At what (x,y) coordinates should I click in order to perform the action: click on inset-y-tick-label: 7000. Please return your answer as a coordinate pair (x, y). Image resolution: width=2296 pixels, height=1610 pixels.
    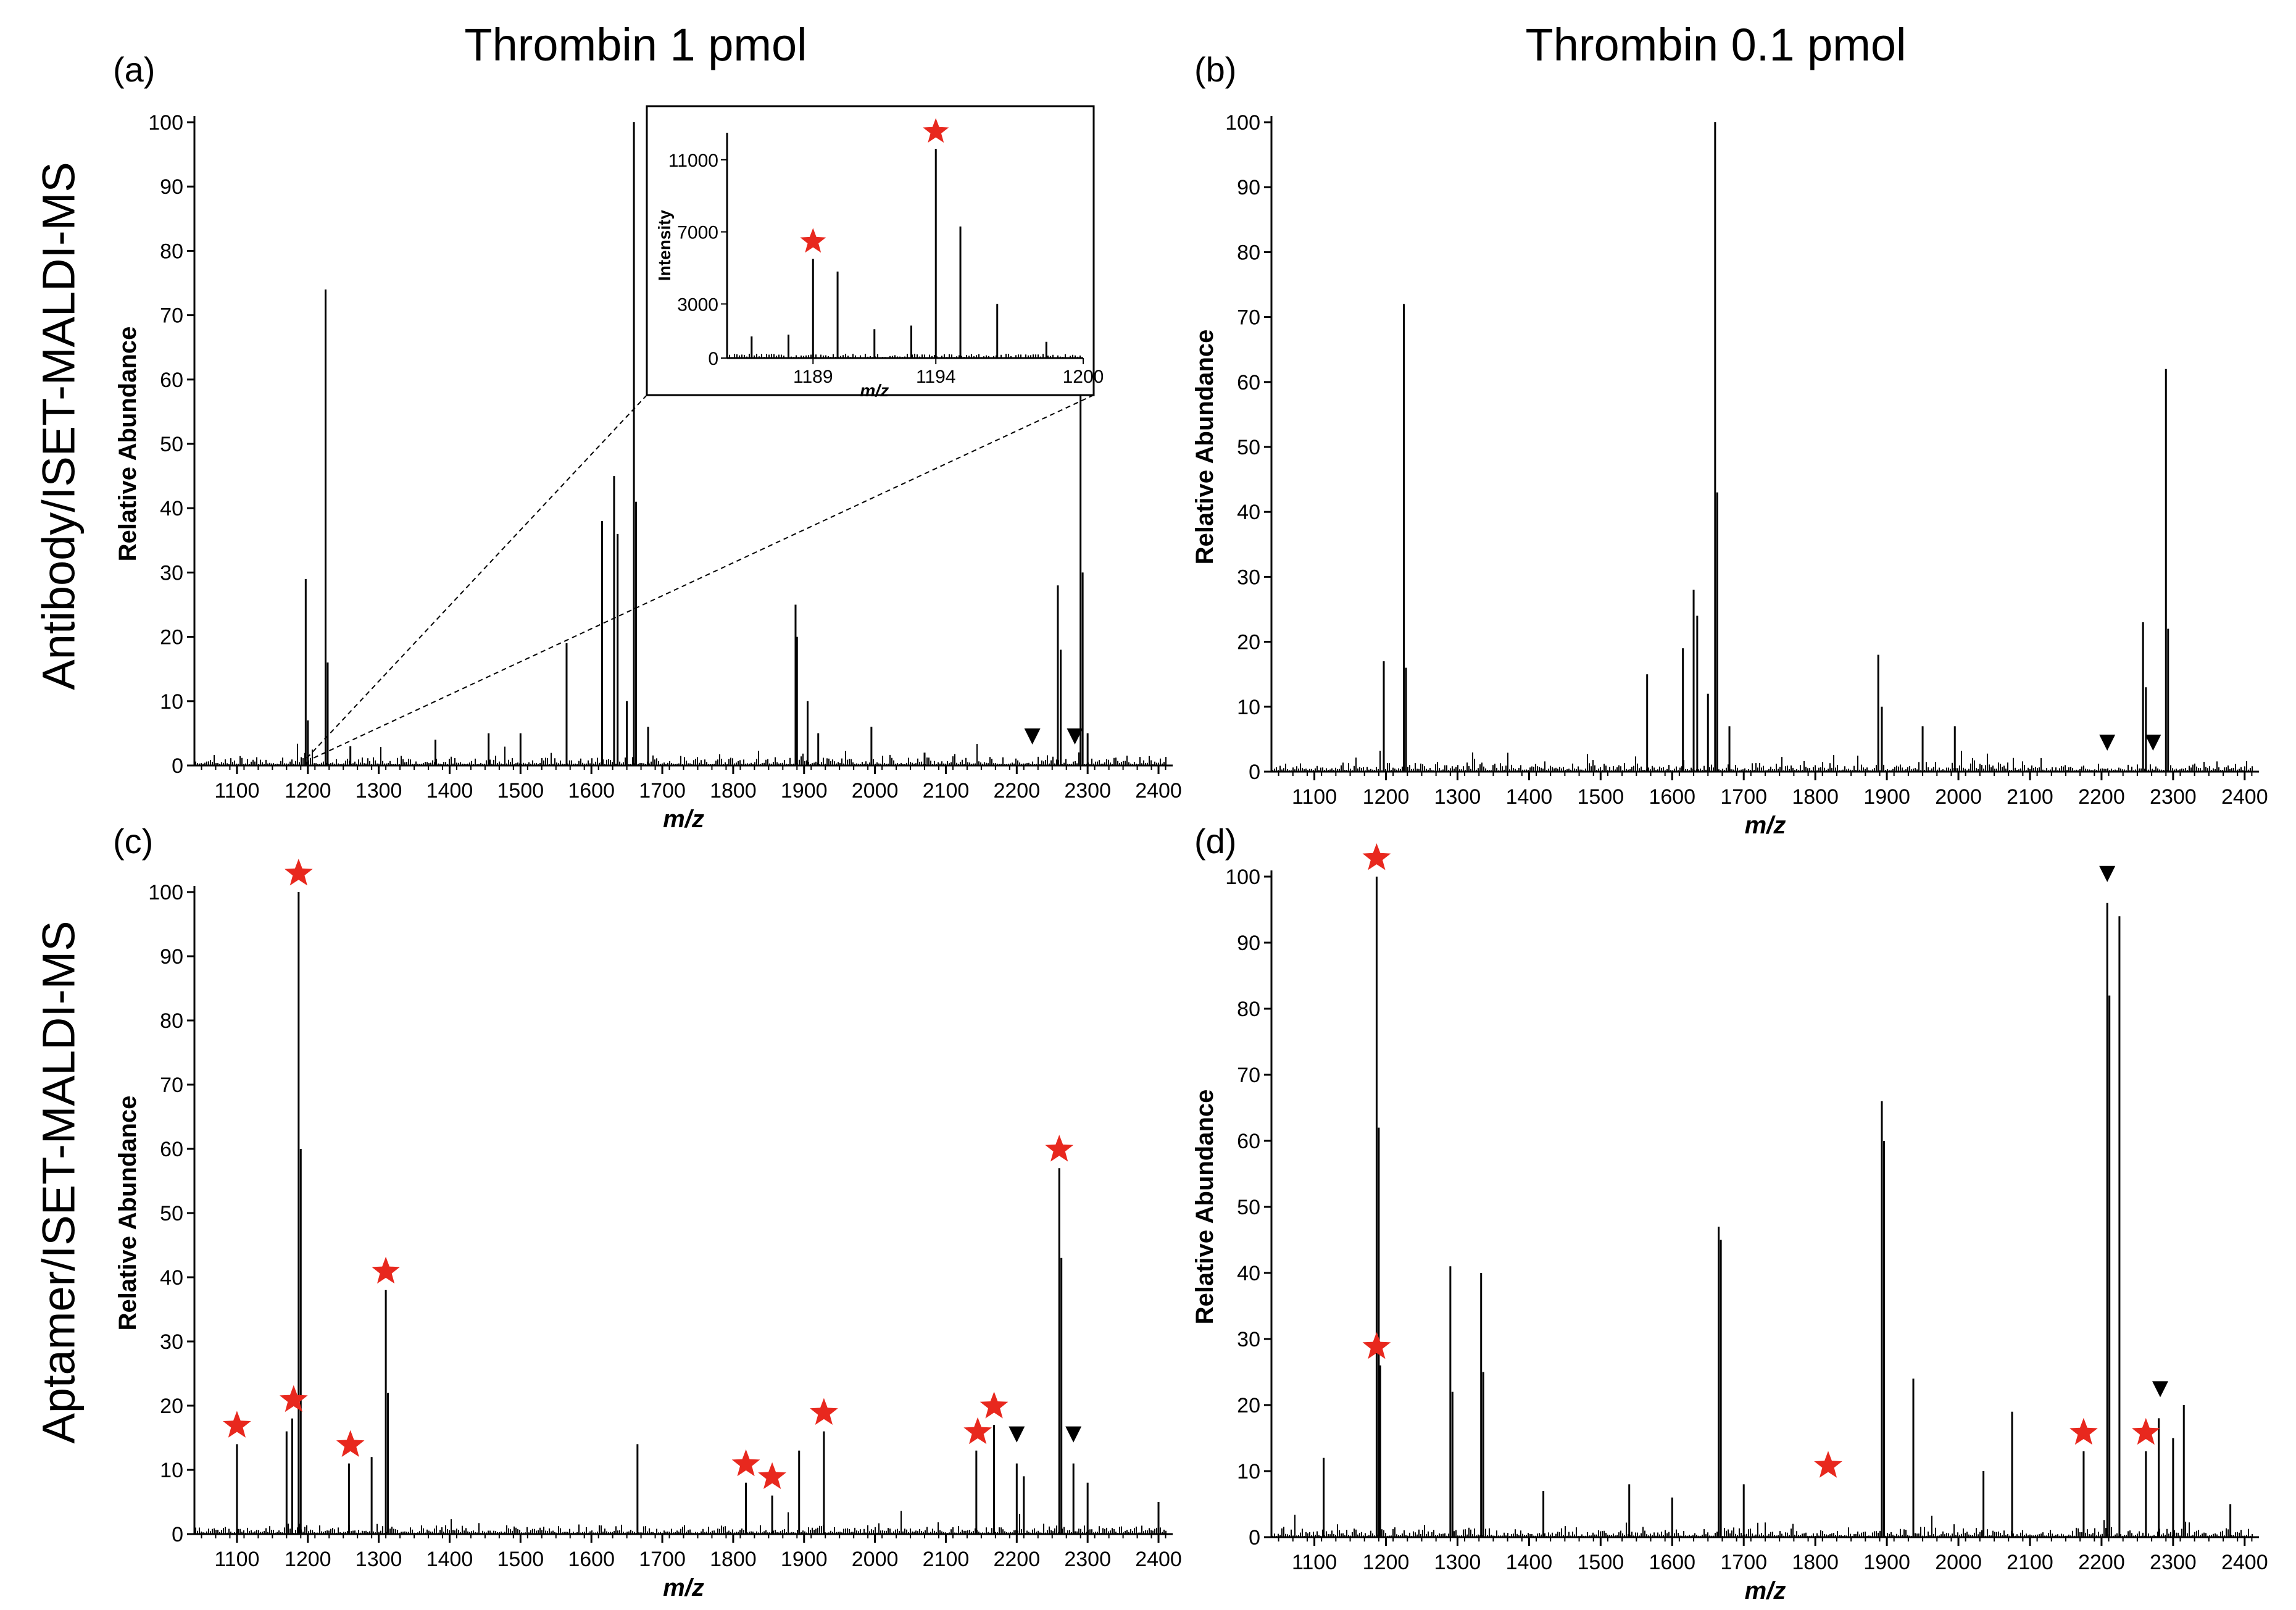
    Looking at the image, I should click on (697, 233).